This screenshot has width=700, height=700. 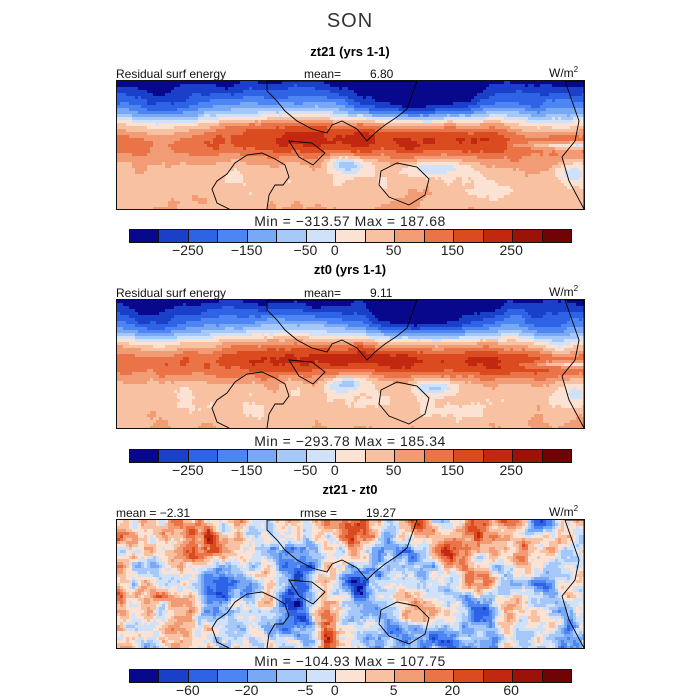 I want to click on panel-1-colorbar, so click(x=350, y=236).